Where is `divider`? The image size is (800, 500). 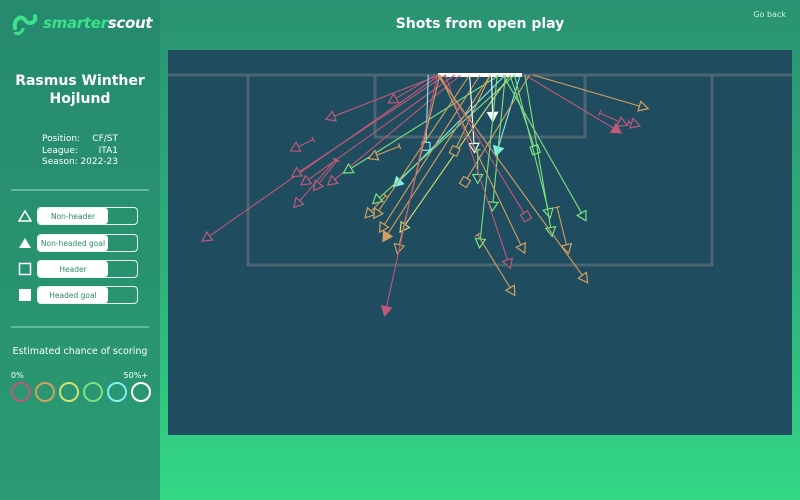
divider is located at coordinates (80, 190).